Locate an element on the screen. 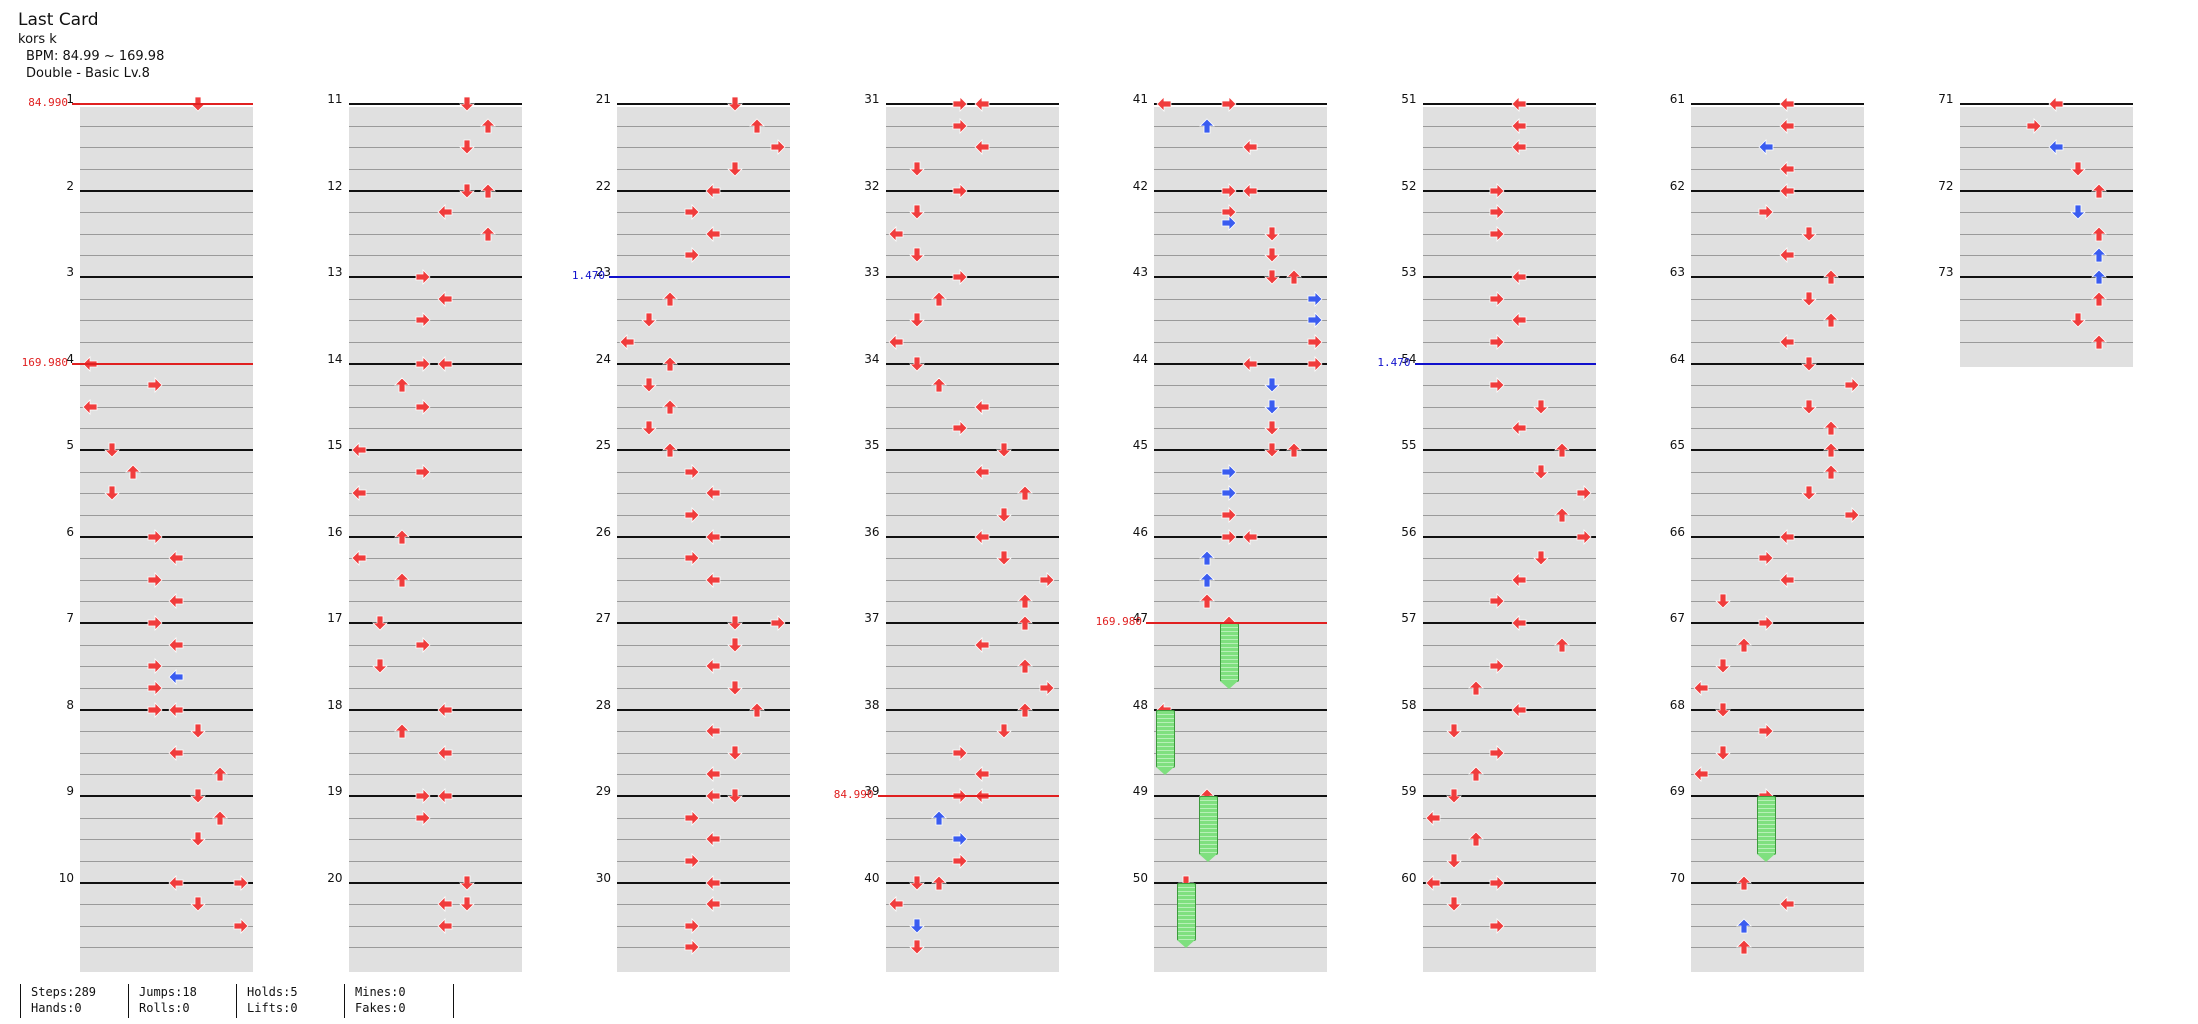 This screenshot has width=2198, height=1024. measure-number: 52 is located at coordinates (1409, 185).